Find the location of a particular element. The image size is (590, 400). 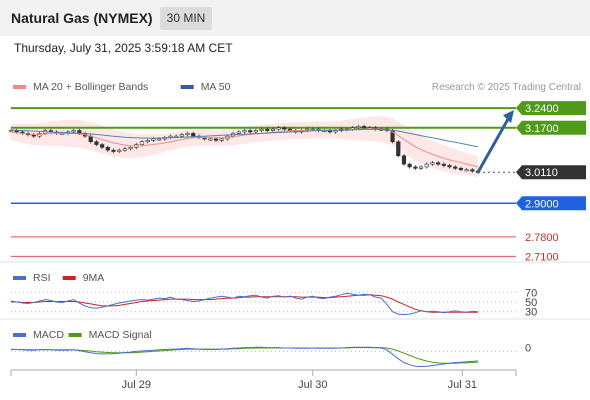

legend-label: MA 50 is located at coordinates (216, 87).